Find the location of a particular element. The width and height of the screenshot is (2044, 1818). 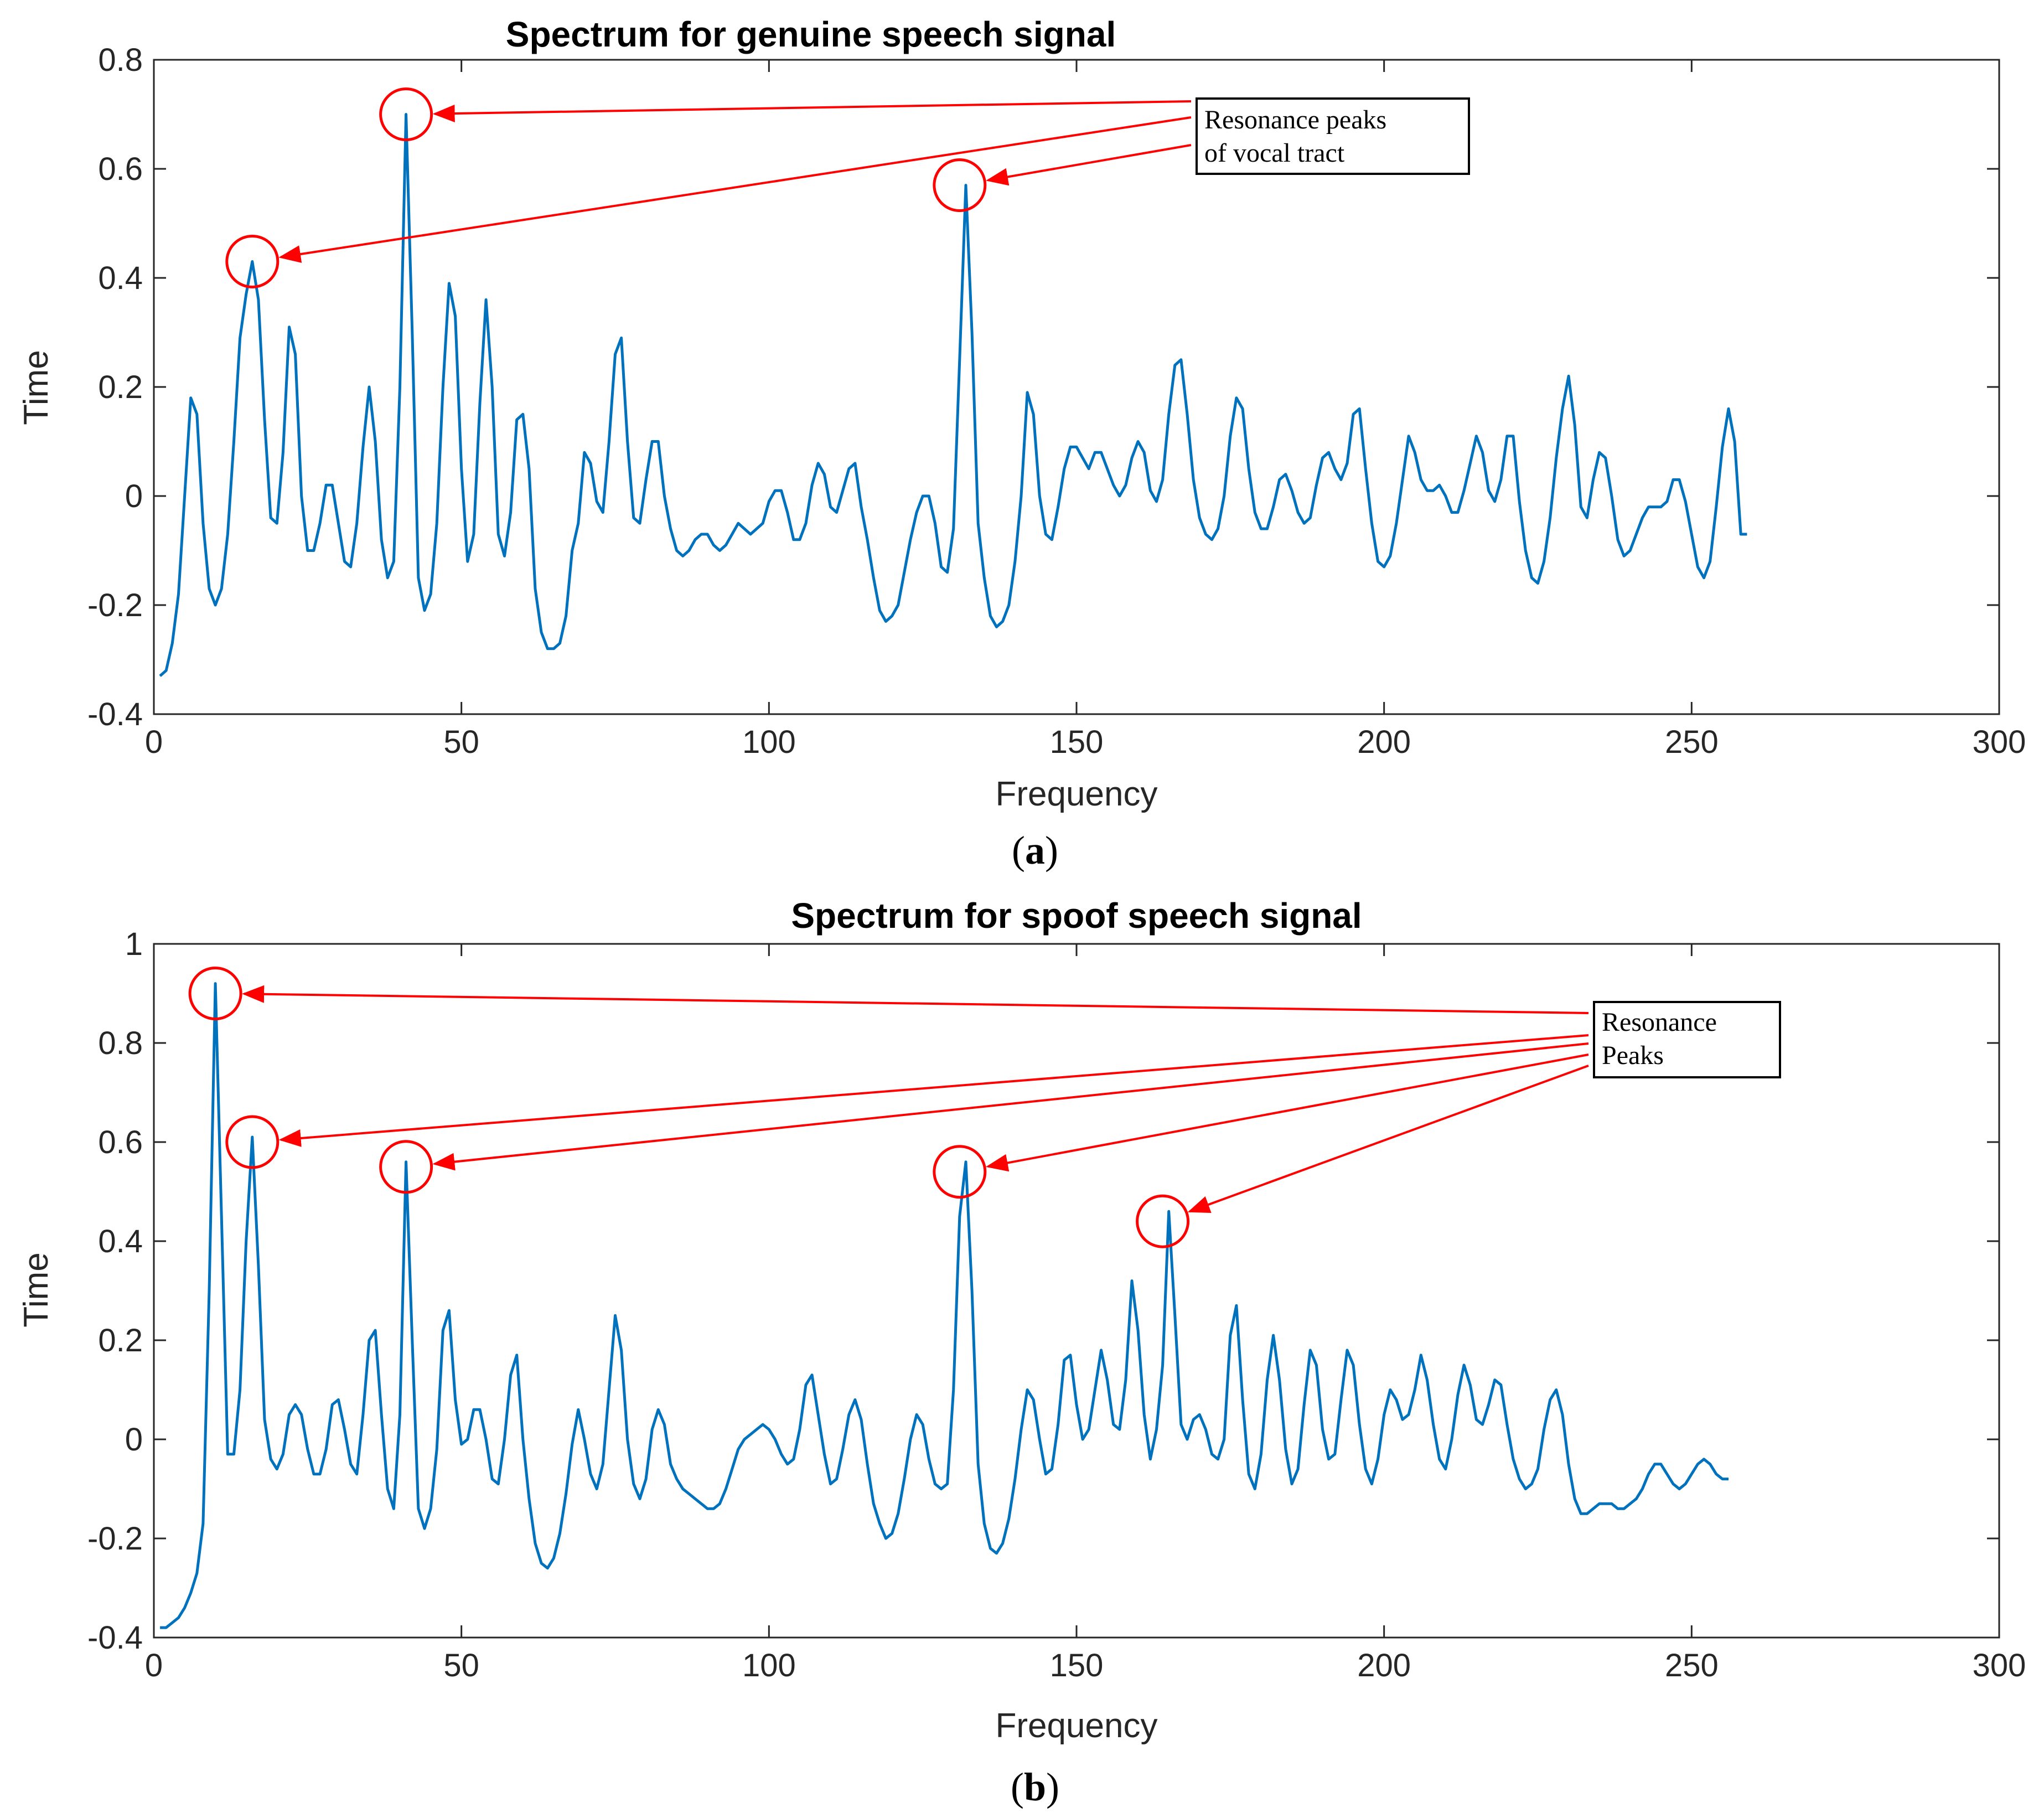

panel-a-x-tick-label: 200 is located at coordinates (1384, 742).